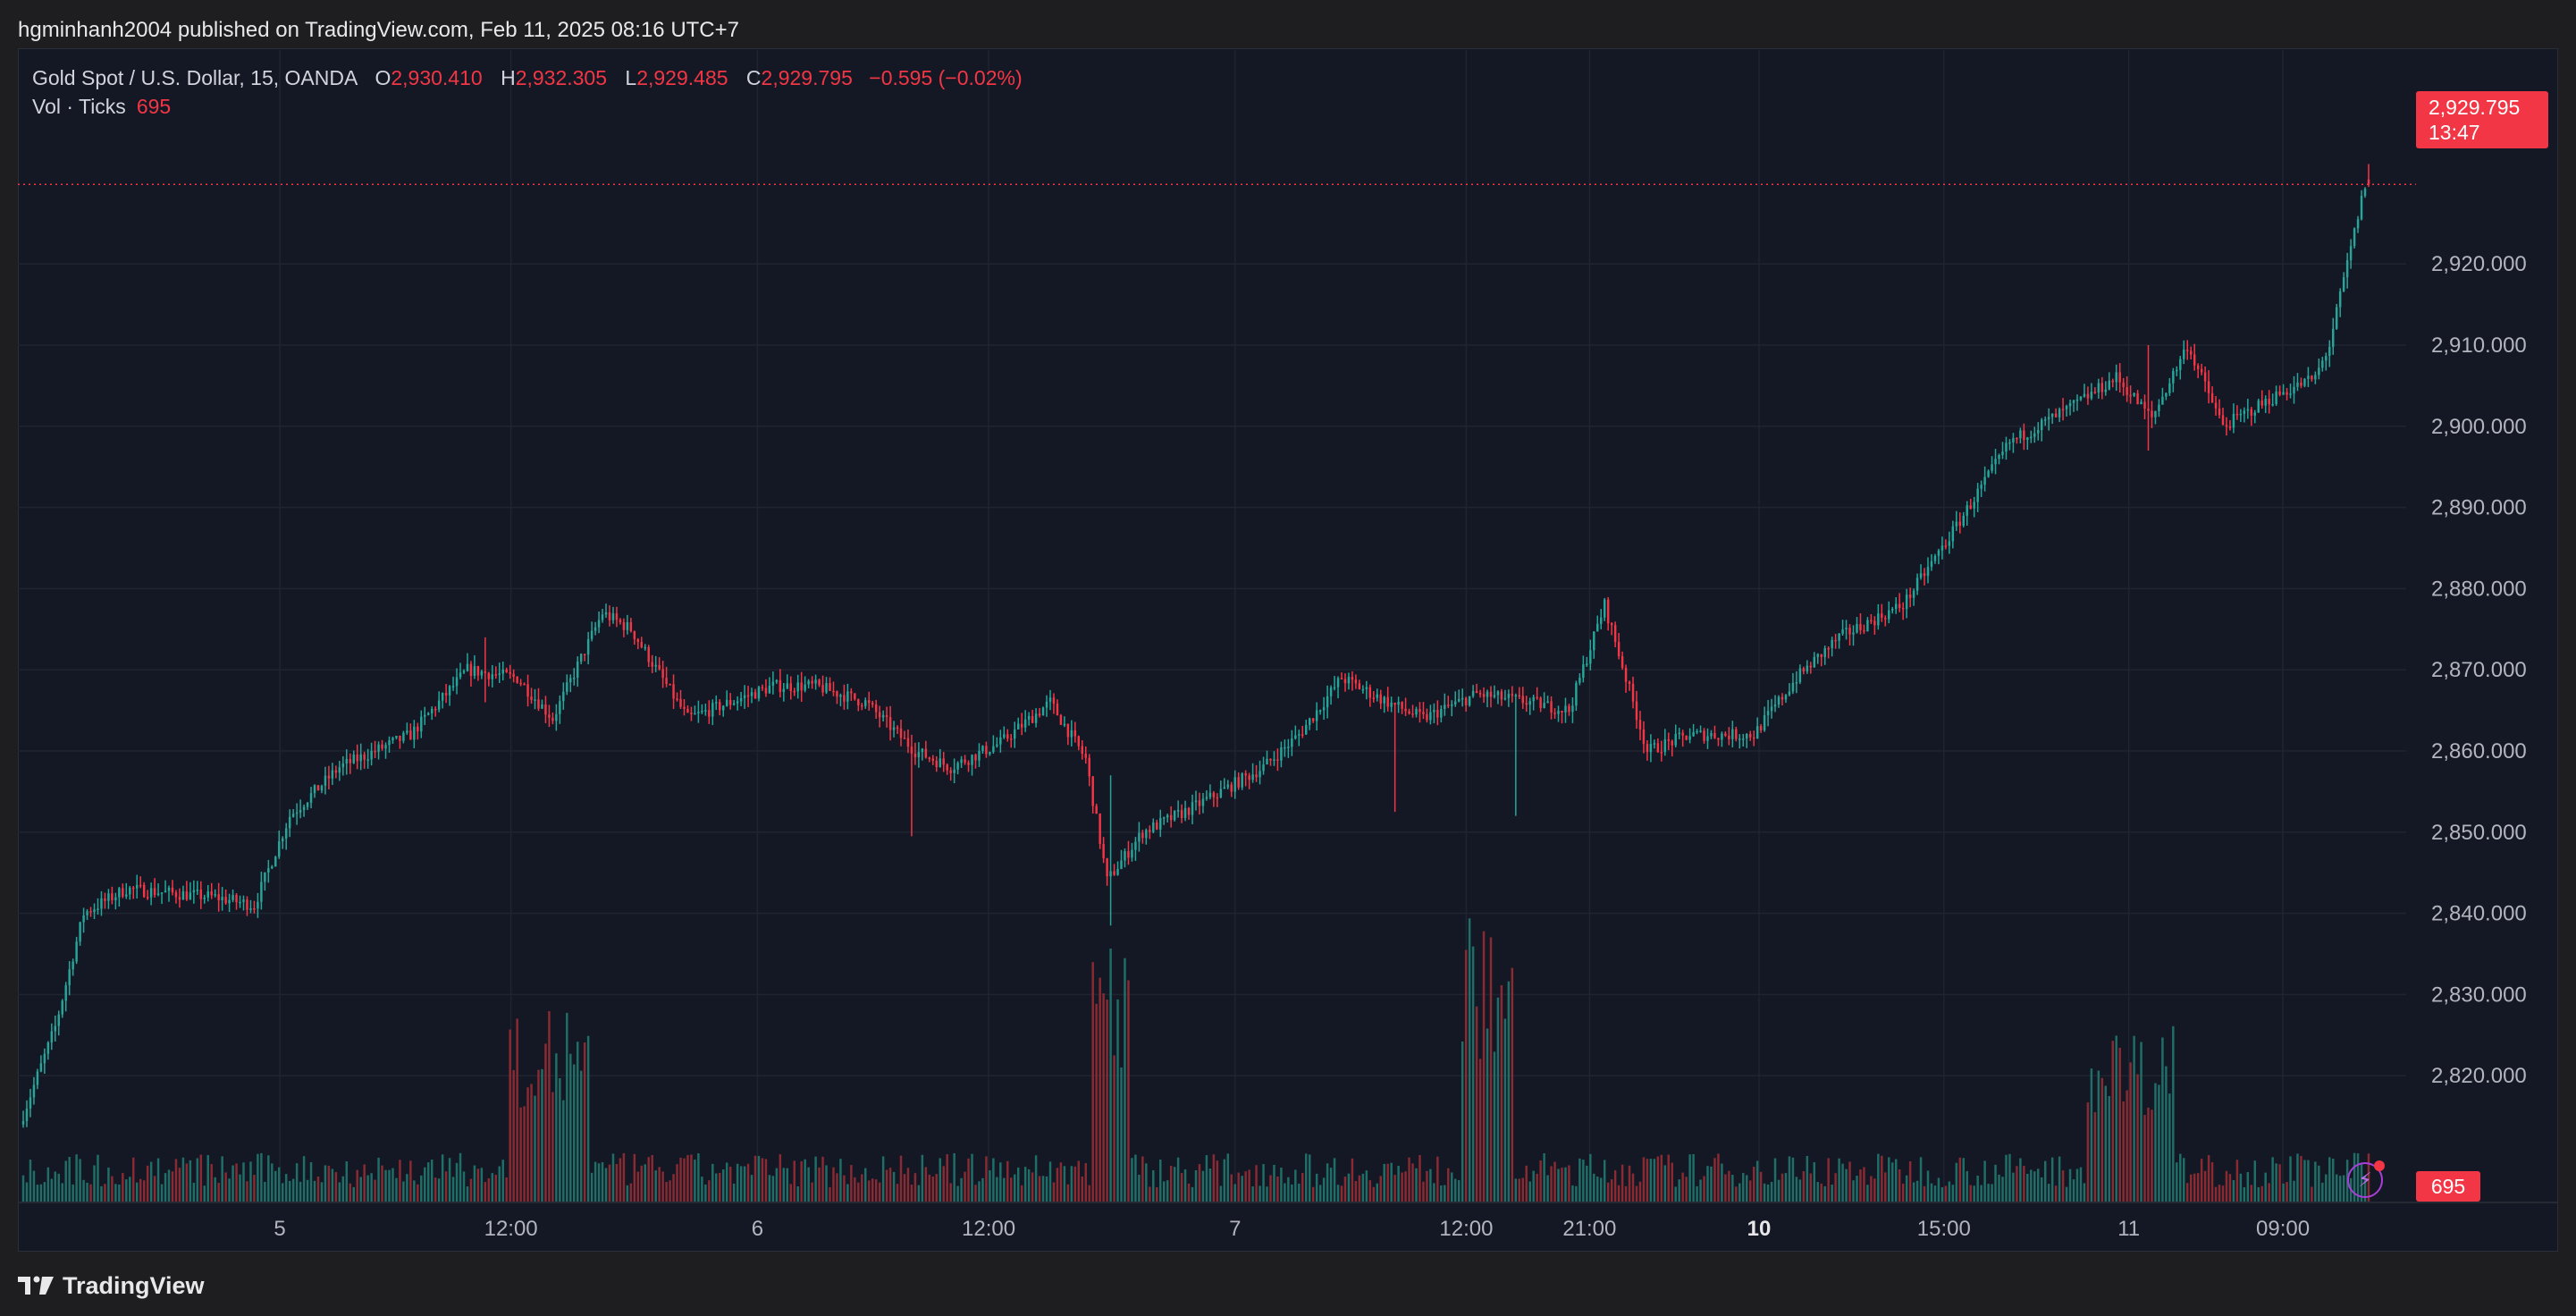 The height and width of the screenshot is (1316, 2576). Describe the element at coordinates (154, 106) in the screenshot. I see `volume-value: 695` at that location.